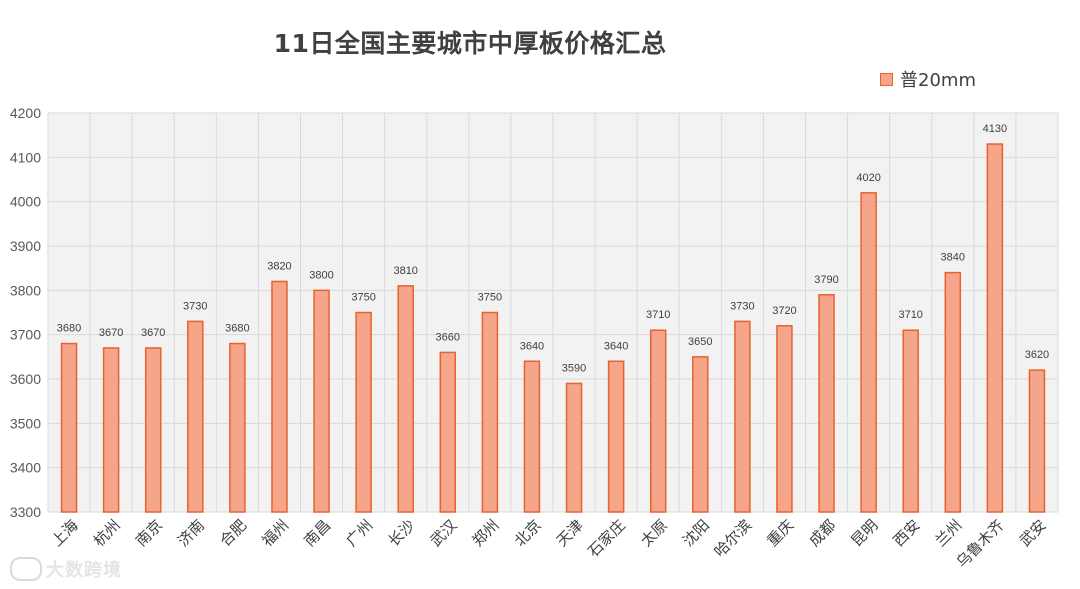 This screenshot has height=589, width=1080. I want to click on x-tick-label: 西安, so click(907, 533).